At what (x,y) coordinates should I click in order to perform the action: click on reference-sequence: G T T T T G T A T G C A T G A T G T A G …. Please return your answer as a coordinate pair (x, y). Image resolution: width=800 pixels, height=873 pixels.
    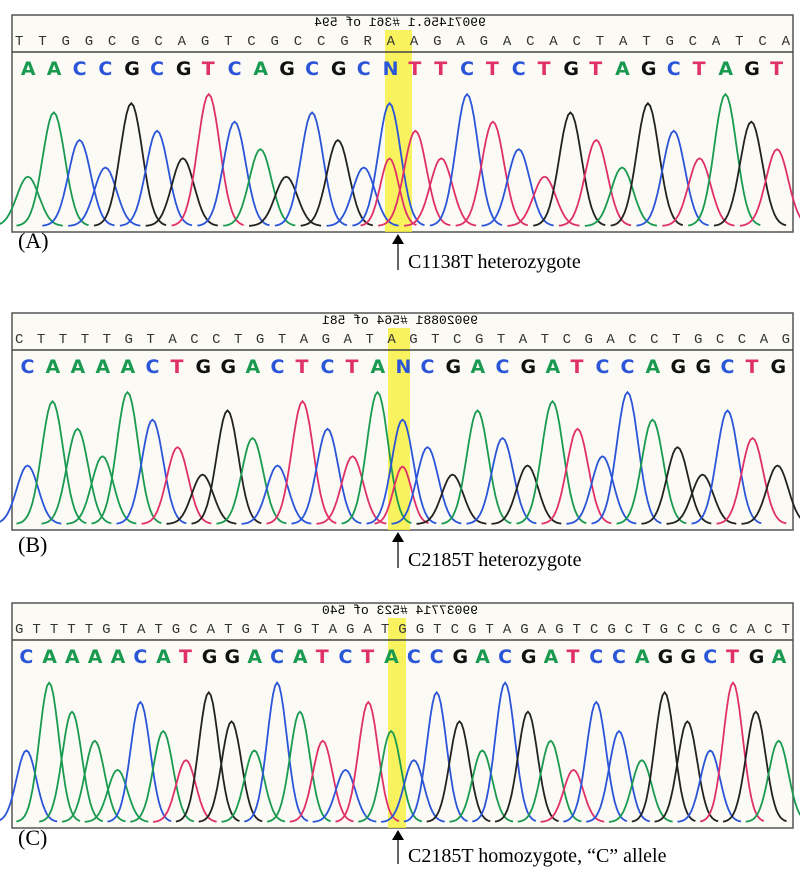
    Looking at the image, I should click on (402, 630).